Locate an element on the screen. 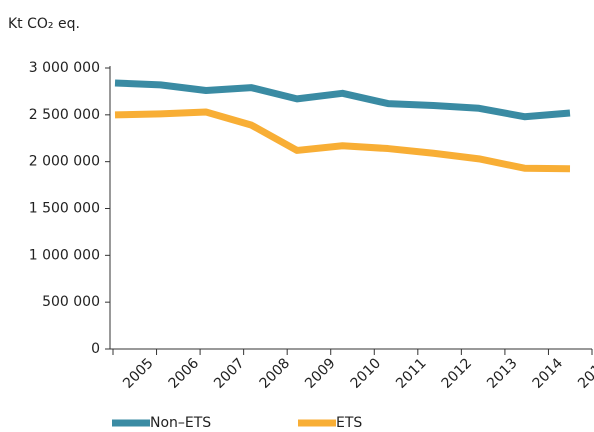 Image resolution: width=594 pixels, height=432 pixels. y-tick-label: 1 500 000 is located at coordinates (64, 209).